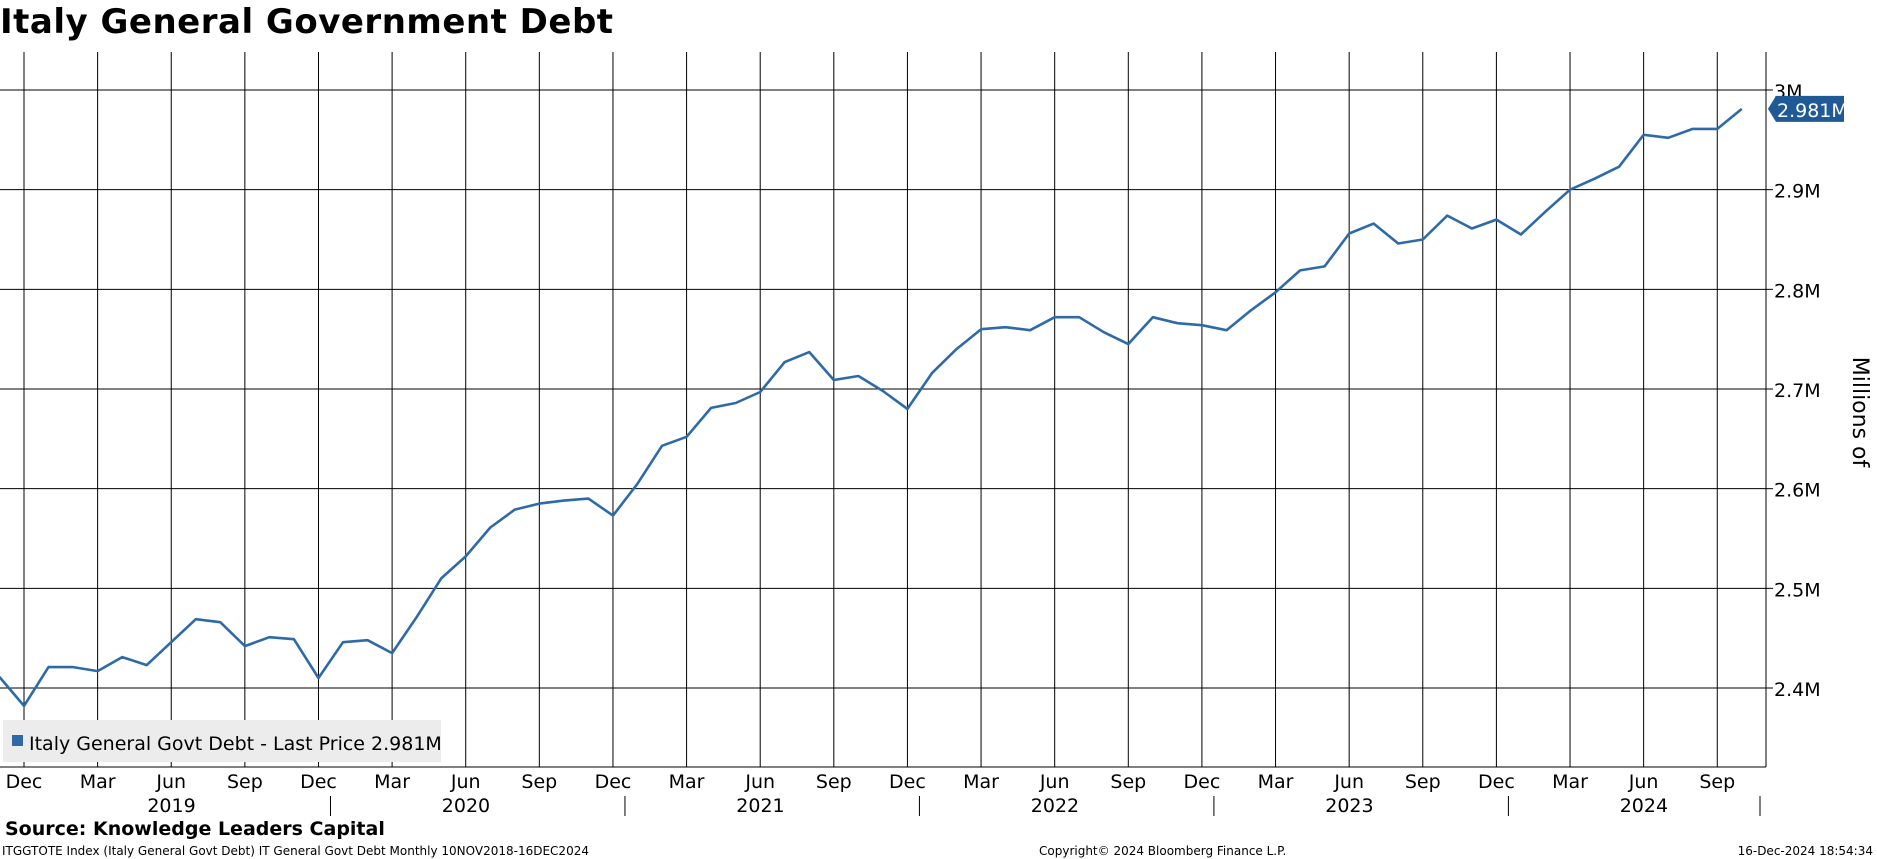 The width and height of the screenshot is (1877, 859). I want to click on y-tick-label: 2.7M, so click(1797, 391).